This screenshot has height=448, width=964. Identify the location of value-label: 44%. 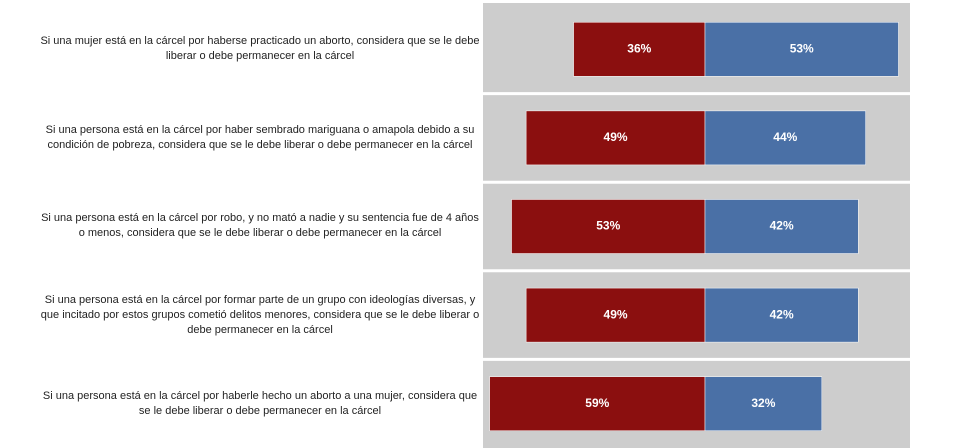
(785, 137).